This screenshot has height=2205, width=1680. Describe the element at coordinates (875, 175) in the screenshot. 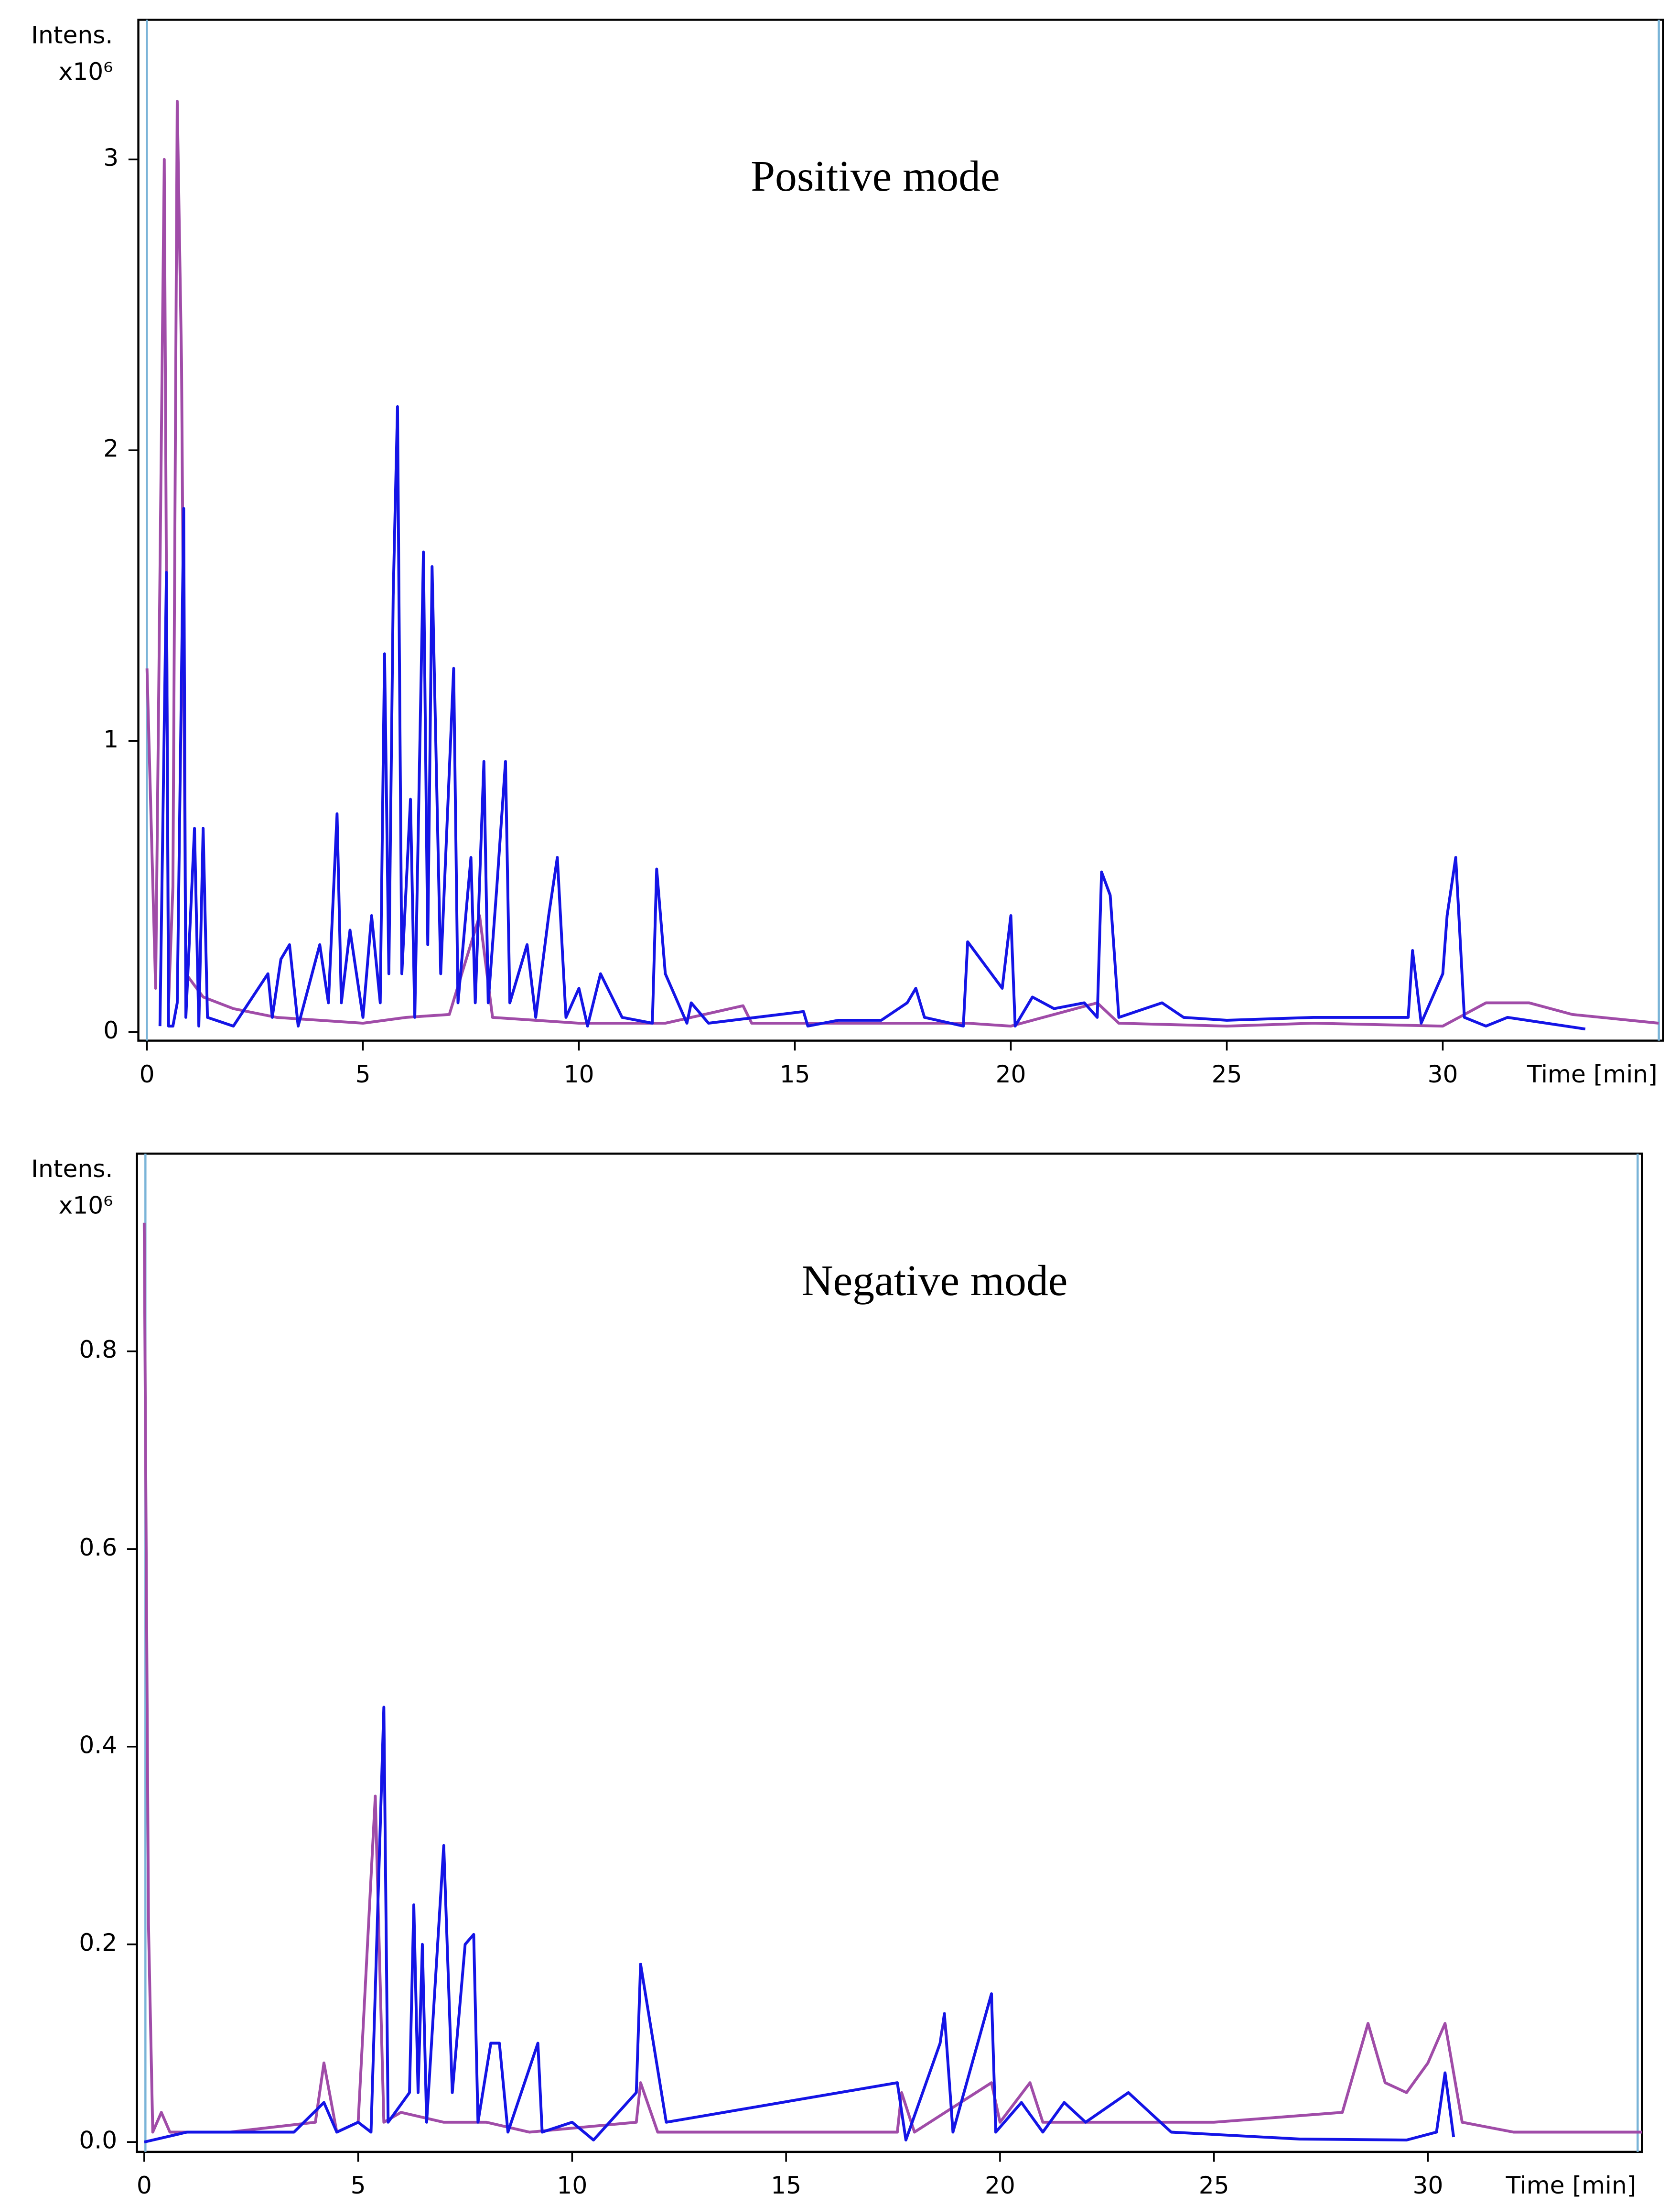

I see `chart-title: Positive mode` at that location.